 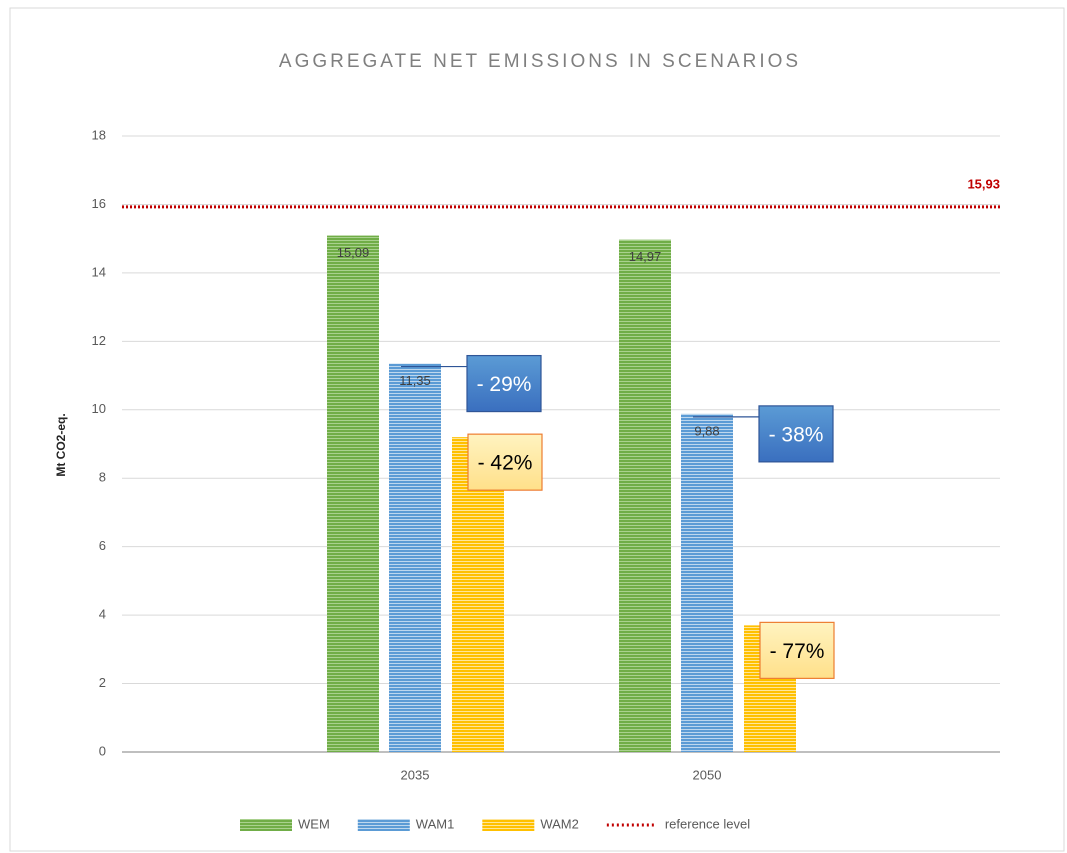 I want to click on callout-text: - 38%, so click(x=796, y=434).